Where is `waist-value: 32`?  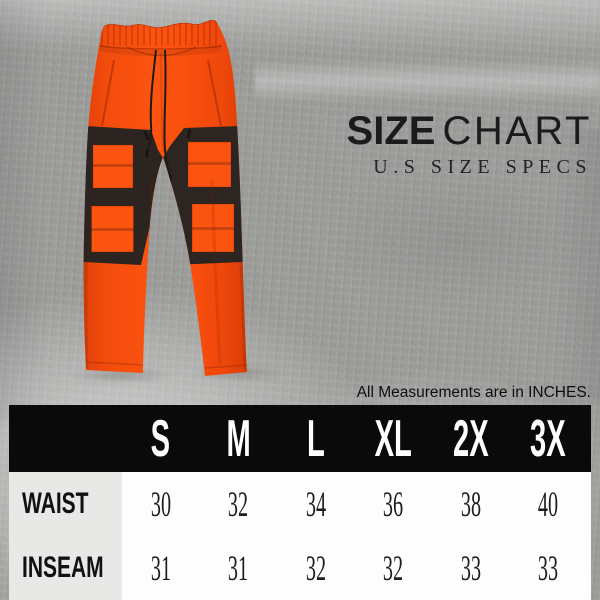
waist-value: 32 is located at coordinates (238, 504).